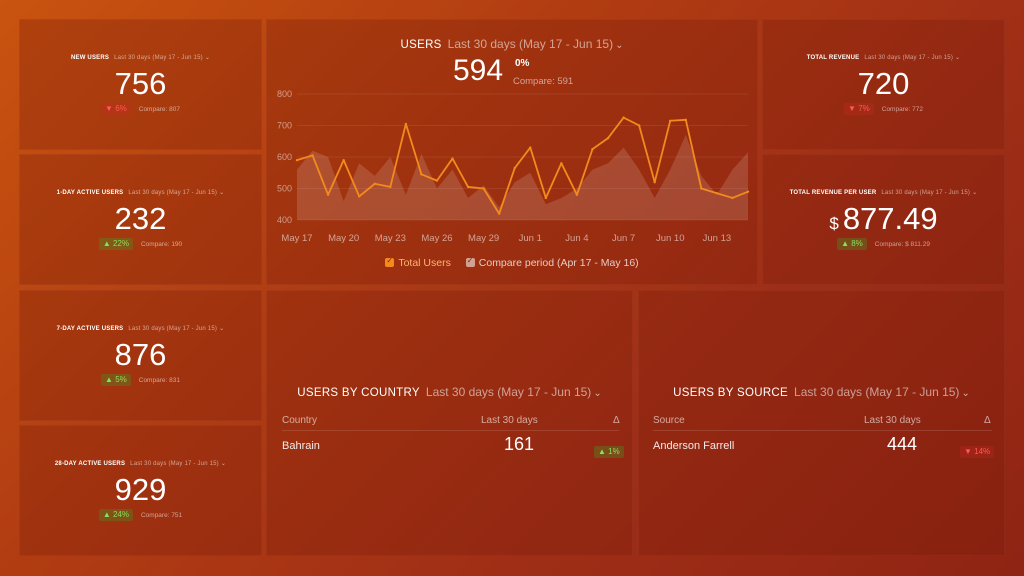  Describe the element at coordinates (609, 450) in the screenshot. I see `delta-cell: ▲ 1%` at that location.